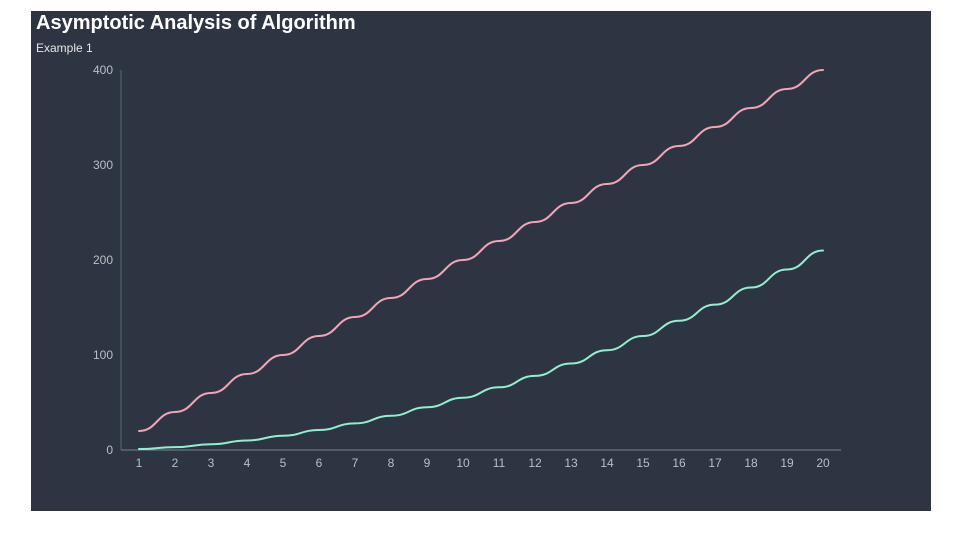  What do you see at coordinates (211, 463) in the screenshot?
I see `x-tick-label: 3` at bounding box center [211, 463].